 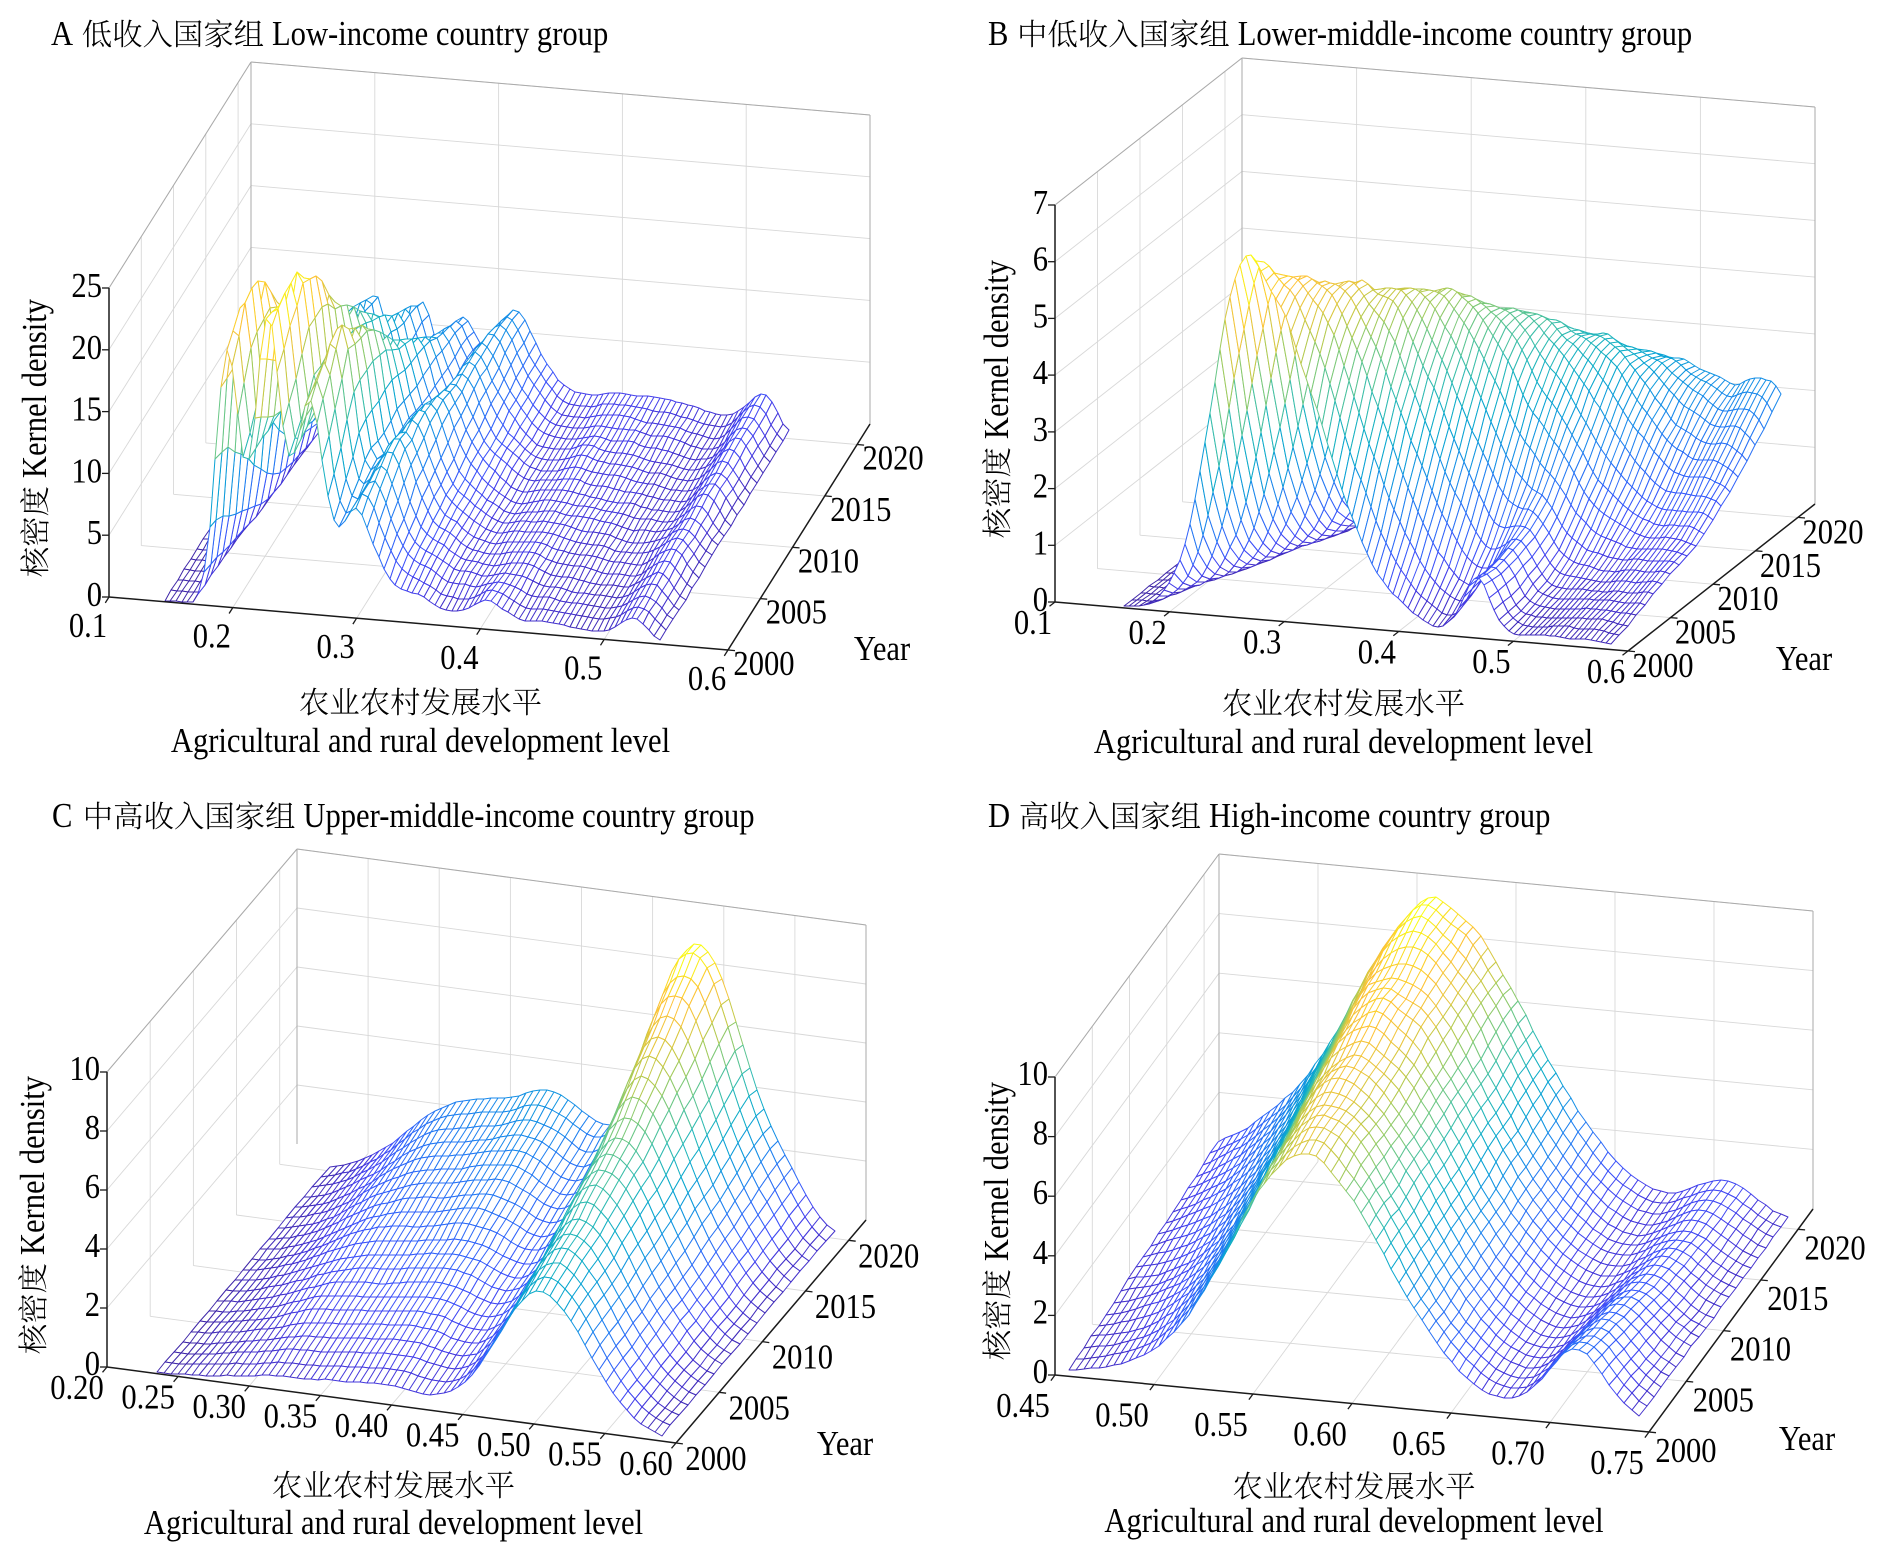 I want to click on svg-text: 0.30, so click(x=219, y=1407).